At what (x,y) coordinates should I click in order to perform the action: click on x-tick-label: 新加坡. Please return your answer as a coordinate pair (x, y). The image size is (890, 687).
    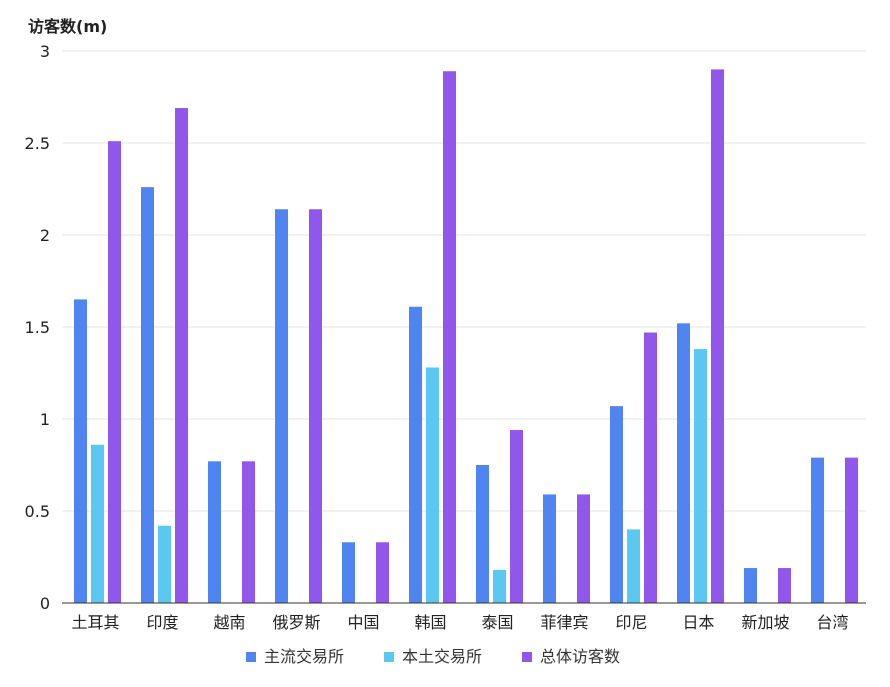
    Looking at the image, I should click on (765, 622).